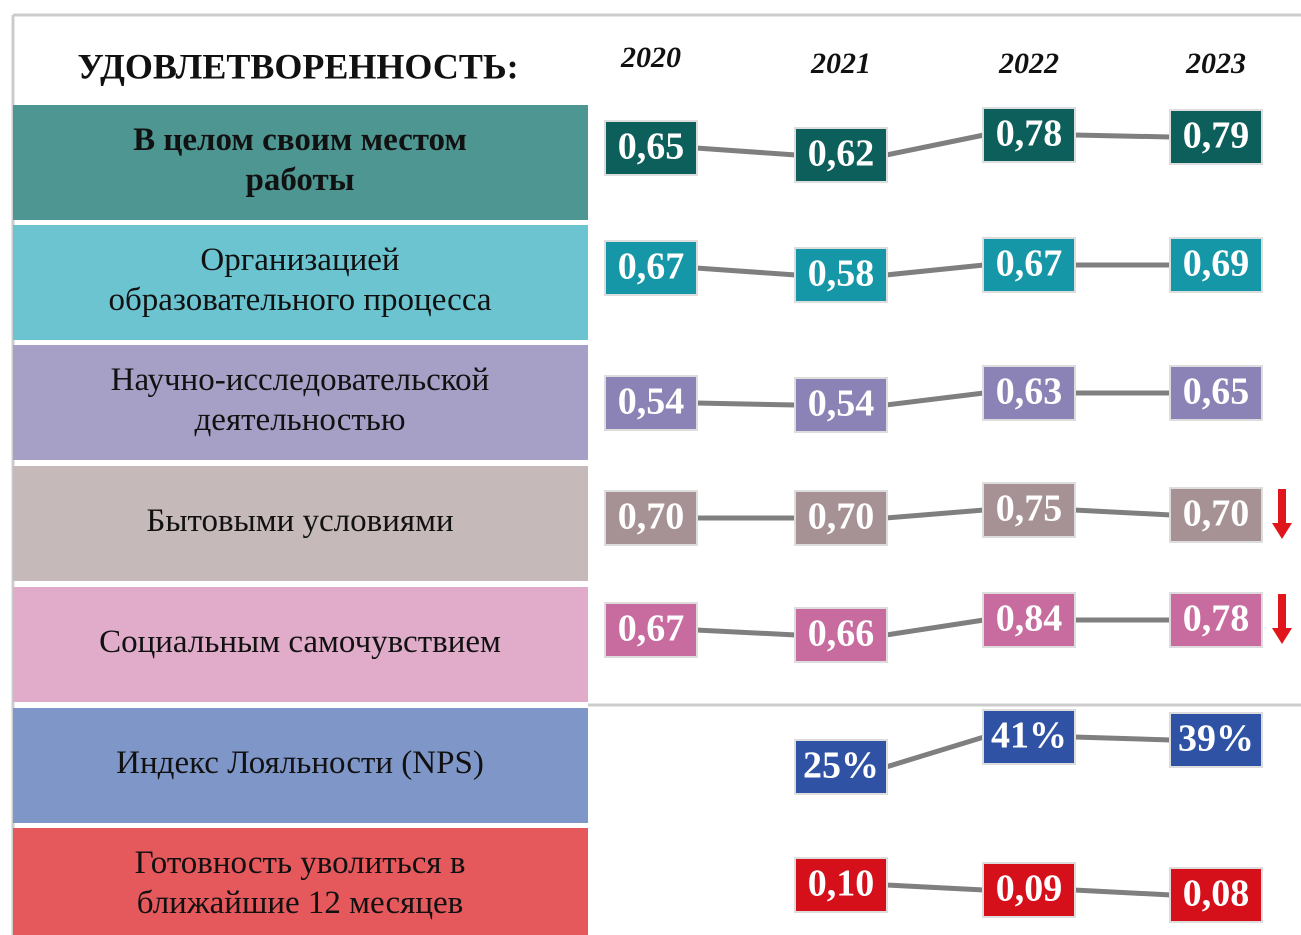 The image size is (1301, 935). I want to click on title: УДОВЛЕТВОРЕННОСТЬ:, so click(297, 66).